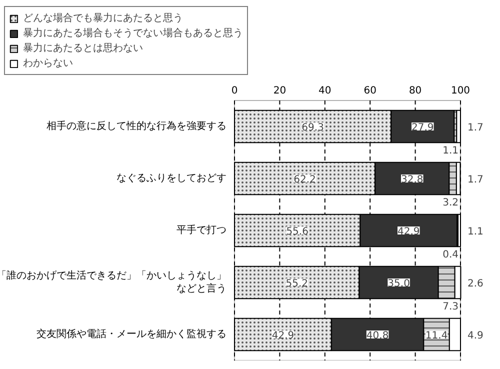 The image size is (500, 369). I want to click on x-tick-label: 80, so click(415, 91).